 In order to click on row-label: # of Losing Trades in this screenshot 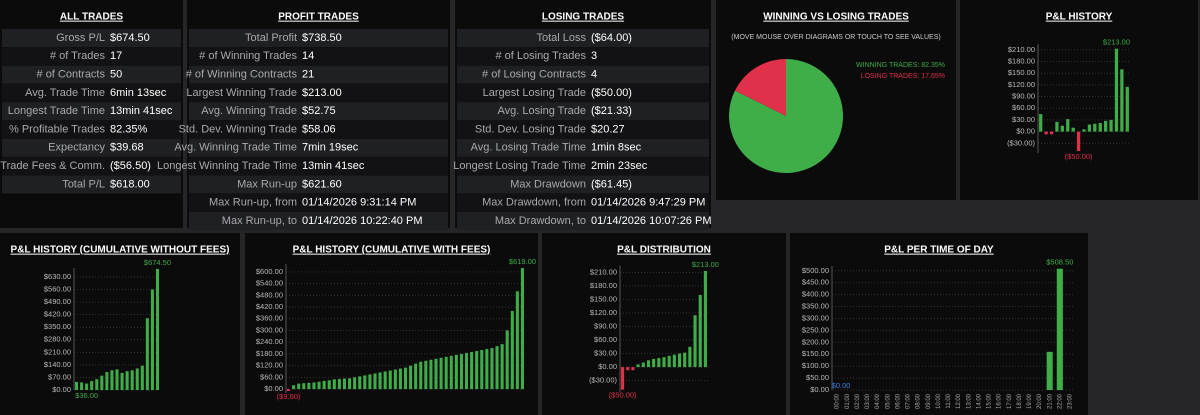, I will do `click(540, 56)`.